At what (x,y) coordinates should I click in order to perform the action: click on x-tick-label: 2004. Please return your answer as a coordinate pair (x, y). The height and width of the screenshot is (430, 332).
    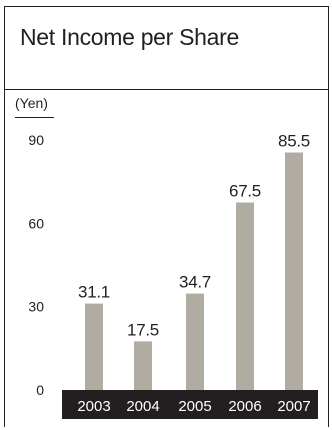
    Looking at the image, I should click on (142, 406).